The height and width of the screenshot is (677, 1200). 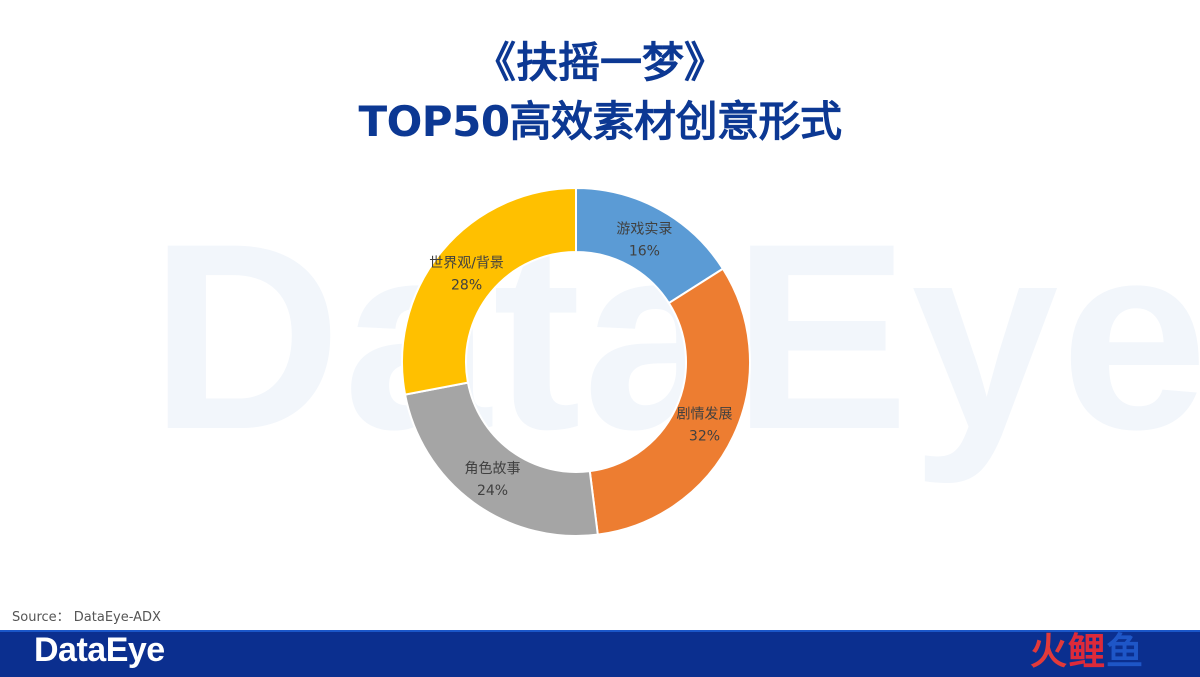 What do you see at coordinates (466, 263) in the screenshot?
I see `slice-category-label: 世界观/背景` at bounding box center [466, 263].